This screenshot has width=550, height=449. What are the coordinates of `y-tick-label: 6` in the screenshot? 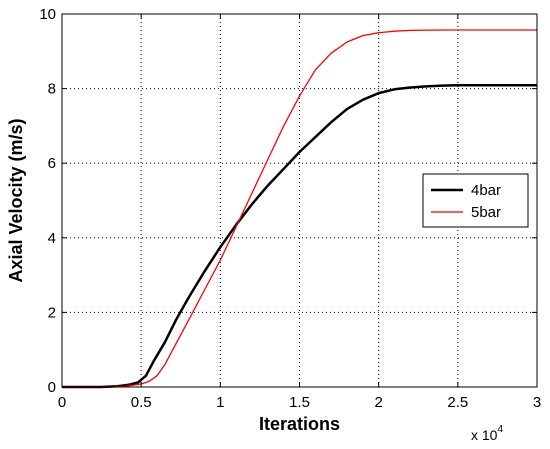 It's located at (52, 163).